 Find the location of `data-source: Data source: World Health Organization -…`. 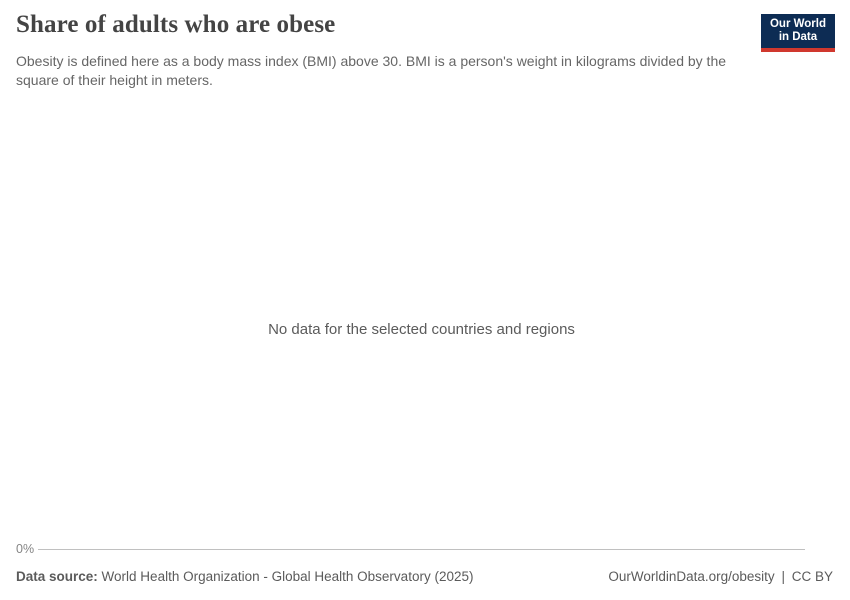

data-source: Data source: World Health Organization -… is located at coordinates (244, 576).